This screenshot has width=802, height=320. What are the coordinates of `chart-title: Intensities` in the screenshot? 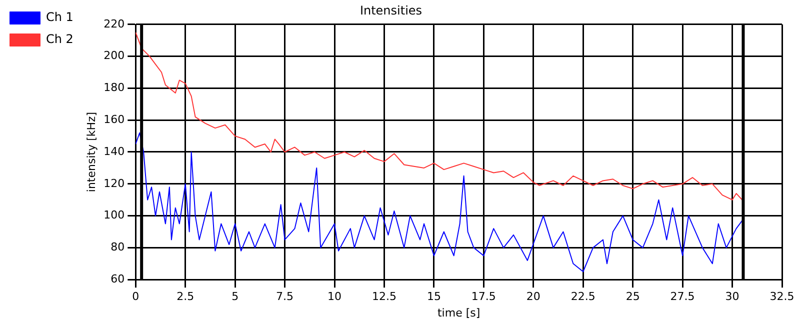 It's located at (391, 10).